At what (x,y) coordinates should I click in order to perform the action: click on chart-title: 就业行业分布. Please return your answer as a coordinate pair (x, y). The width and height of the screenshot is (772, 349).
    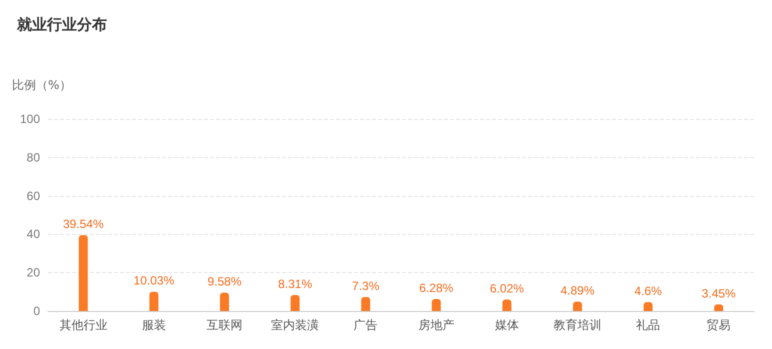
    Looking at the image, I should click on (61, 25).